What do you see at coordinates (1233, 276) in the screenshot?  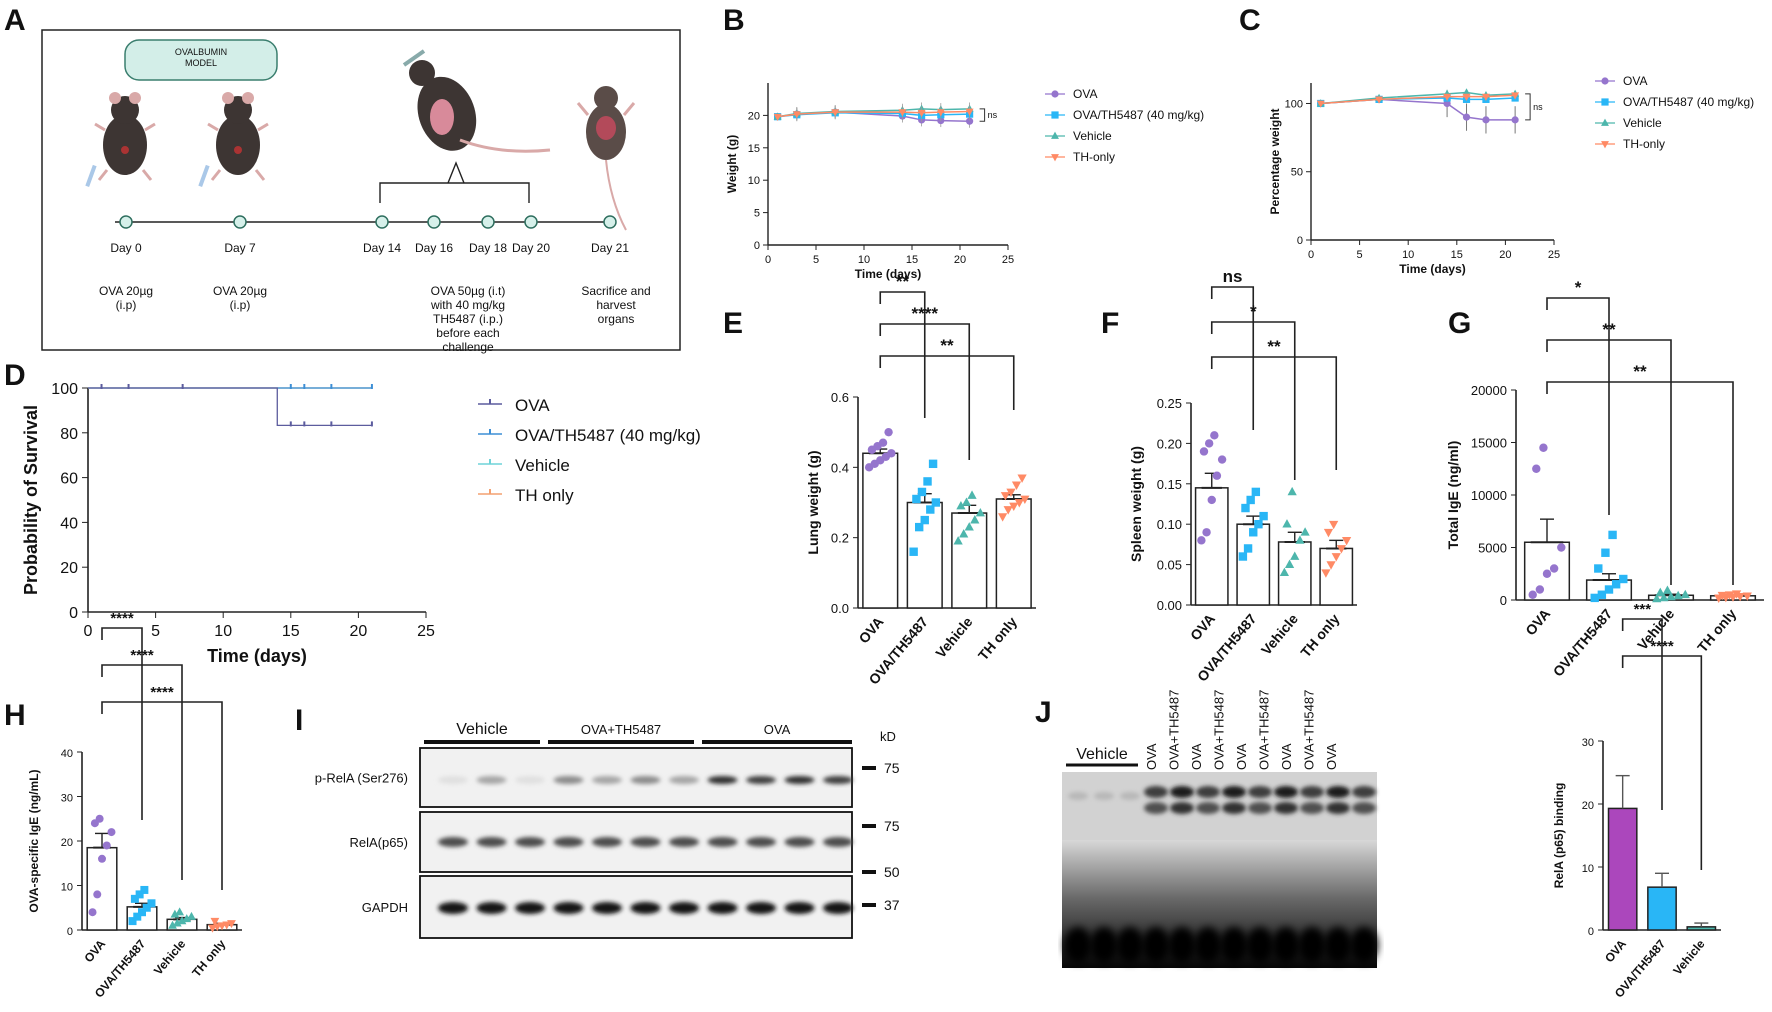 I see `significance-label: ns` at bounding box center [1233, 276].